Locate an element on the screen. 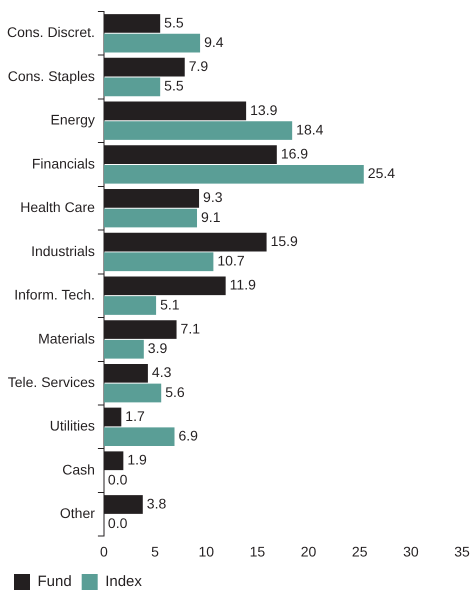  x-tick-label: 5 is located at coordinates (155, 551).